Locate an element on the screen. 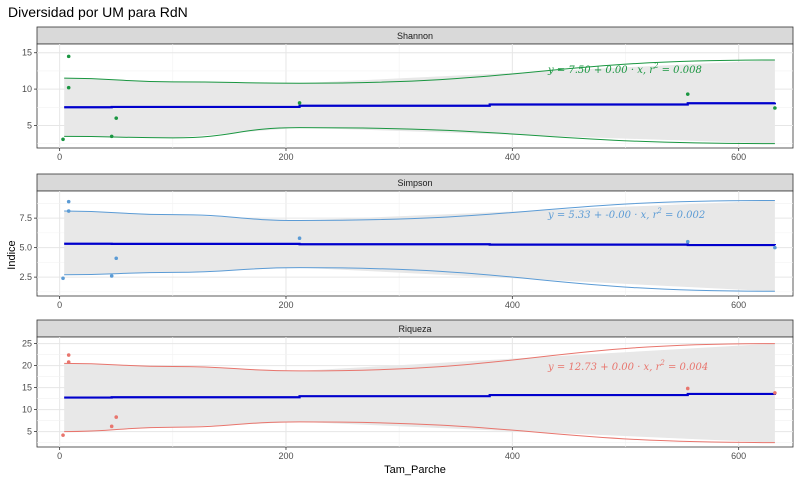  y-tick-label: 2.5 is located at coordinates (25, 277).